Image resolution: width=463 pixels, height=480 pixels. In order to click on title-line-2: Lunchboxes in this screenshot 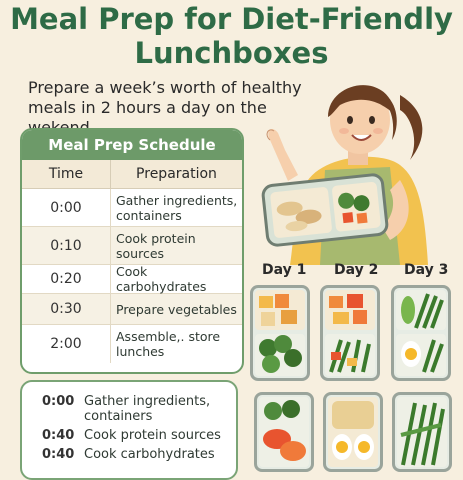, I will do `click(231, 53)`.